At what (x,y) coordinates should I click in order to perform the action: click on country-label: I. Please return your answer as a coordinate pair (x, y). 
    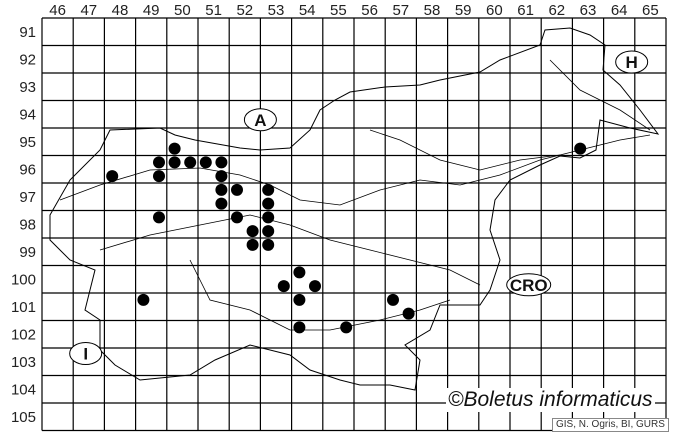
    Looking at the image, I should click on (85, 354).